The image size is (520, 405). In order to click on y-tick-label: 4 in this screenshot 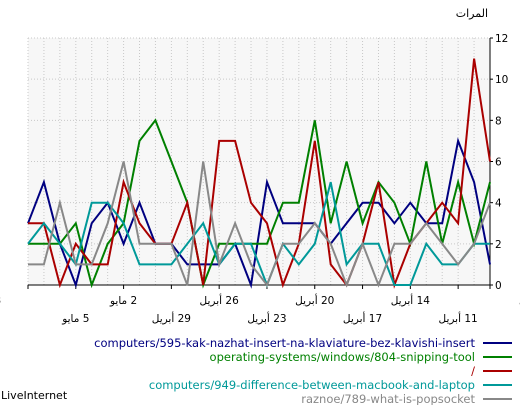, I will do `click(498, 204)`.